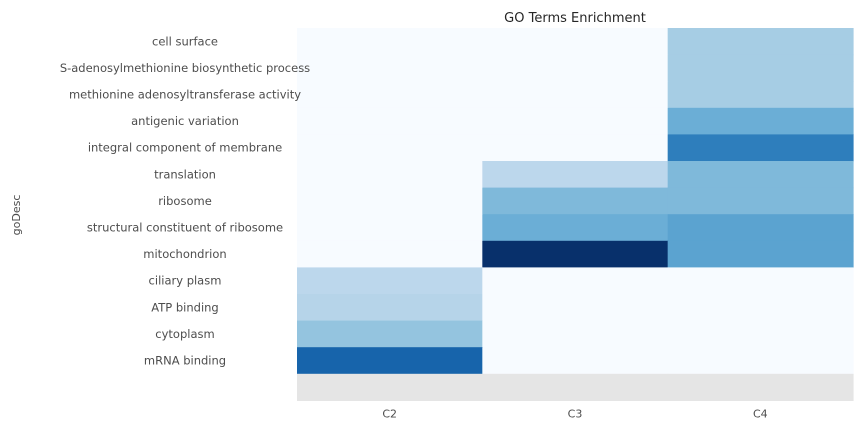 The height and width of the screenshot is (436, 864). Describe the element at coordinates (16, 215) in the screenshot. I see `y-axis-label: goDesc` at that location.